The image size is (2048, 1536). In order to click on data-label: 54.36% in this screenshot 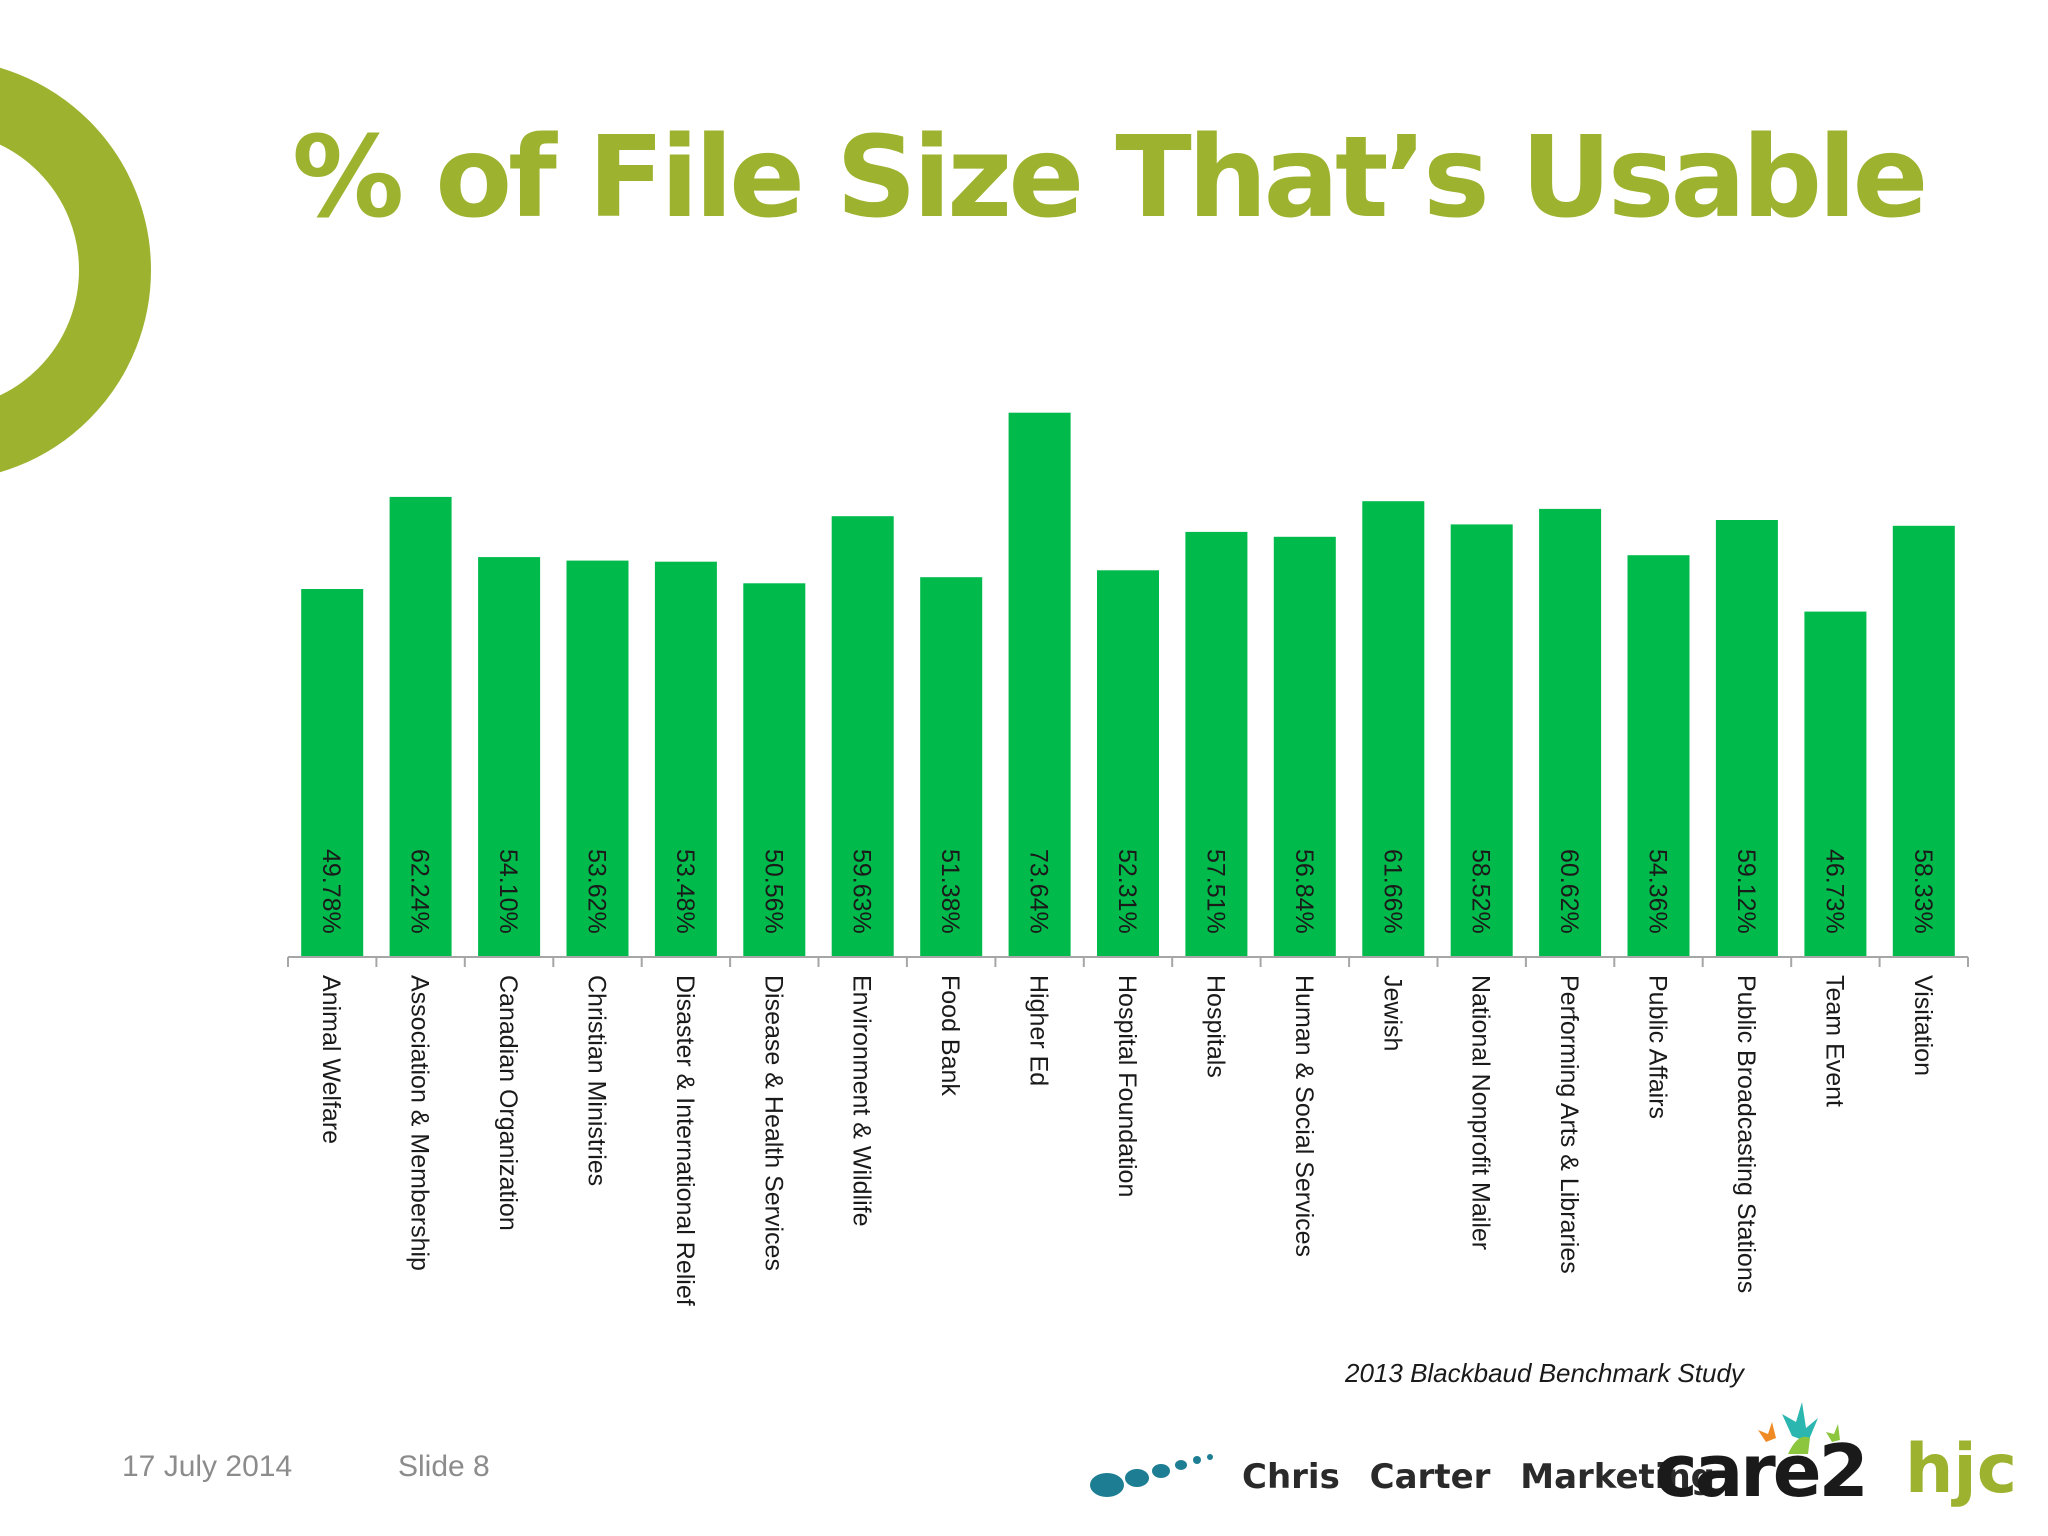, I will do `click(1658, 891)`.